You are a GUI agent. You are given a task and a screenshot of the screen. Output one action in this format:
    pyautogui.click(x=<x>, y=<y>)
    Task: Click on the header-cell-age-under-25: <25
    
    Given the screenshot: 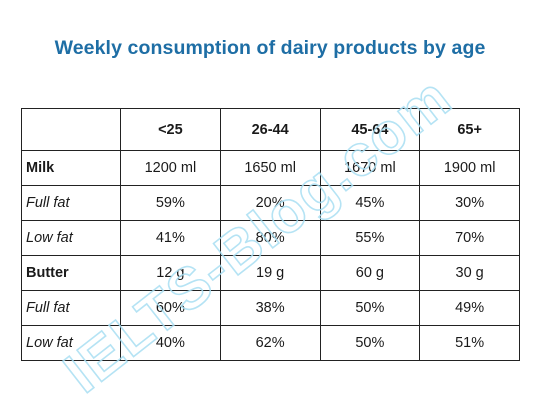 What is the action you would take?
    pyautogui.click(x=170, y=129)
    